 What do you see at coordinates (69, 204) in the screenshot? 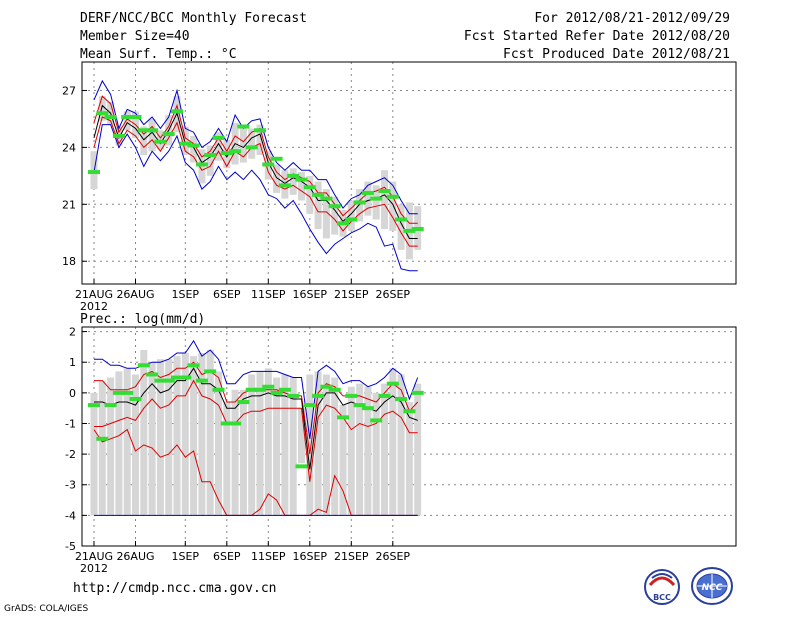
I see `y-tick-label: 21` at bounding box center [69, 204].